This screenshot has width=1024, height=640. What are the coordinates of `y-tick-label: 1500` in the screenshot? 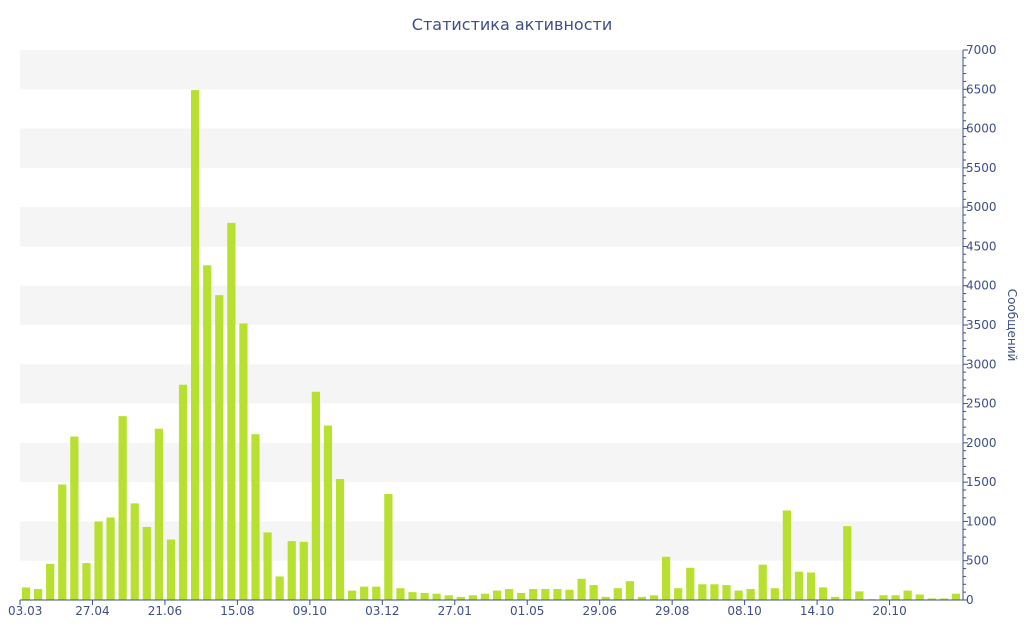 It's located at (981, 482).